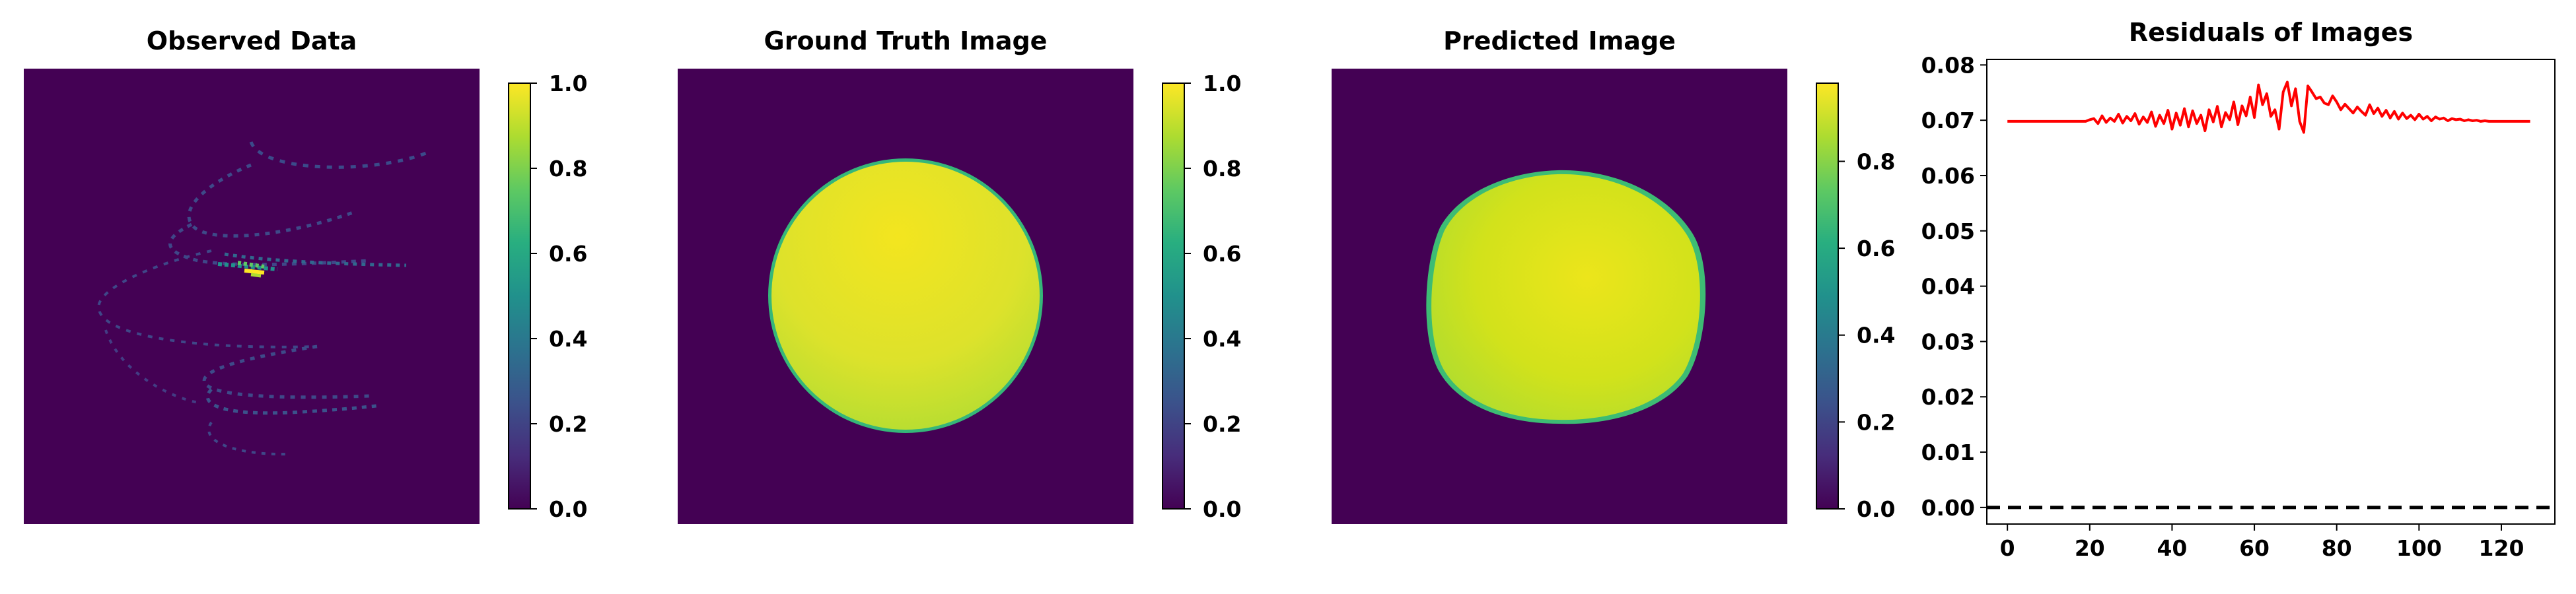 The height and width of the screenshot is (594, 2576). I want to click on heatmap-background, so click(252, 296).